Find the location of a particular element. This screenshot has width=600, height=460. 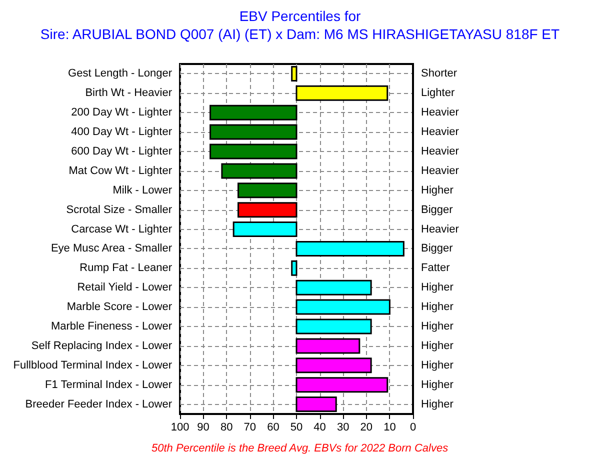

y-tick-label: Eye Musc Area - Smaller is located at coordinates (111, 248).